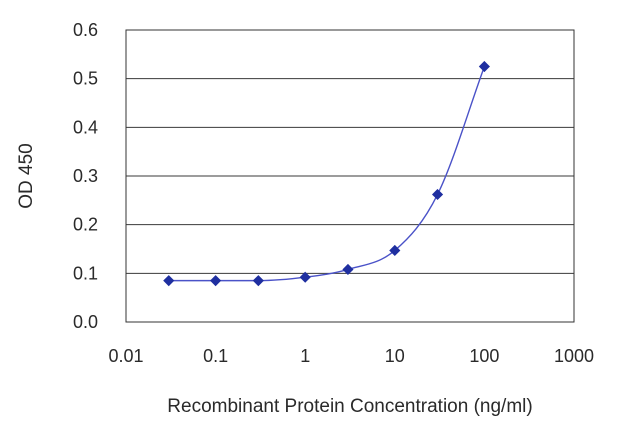 This screenshot has height=427, width=640. What do you see at coordinates (125, 356) in the screenshot?
I see `x-tick-label: 0.01` at bounding box center [125, 356].